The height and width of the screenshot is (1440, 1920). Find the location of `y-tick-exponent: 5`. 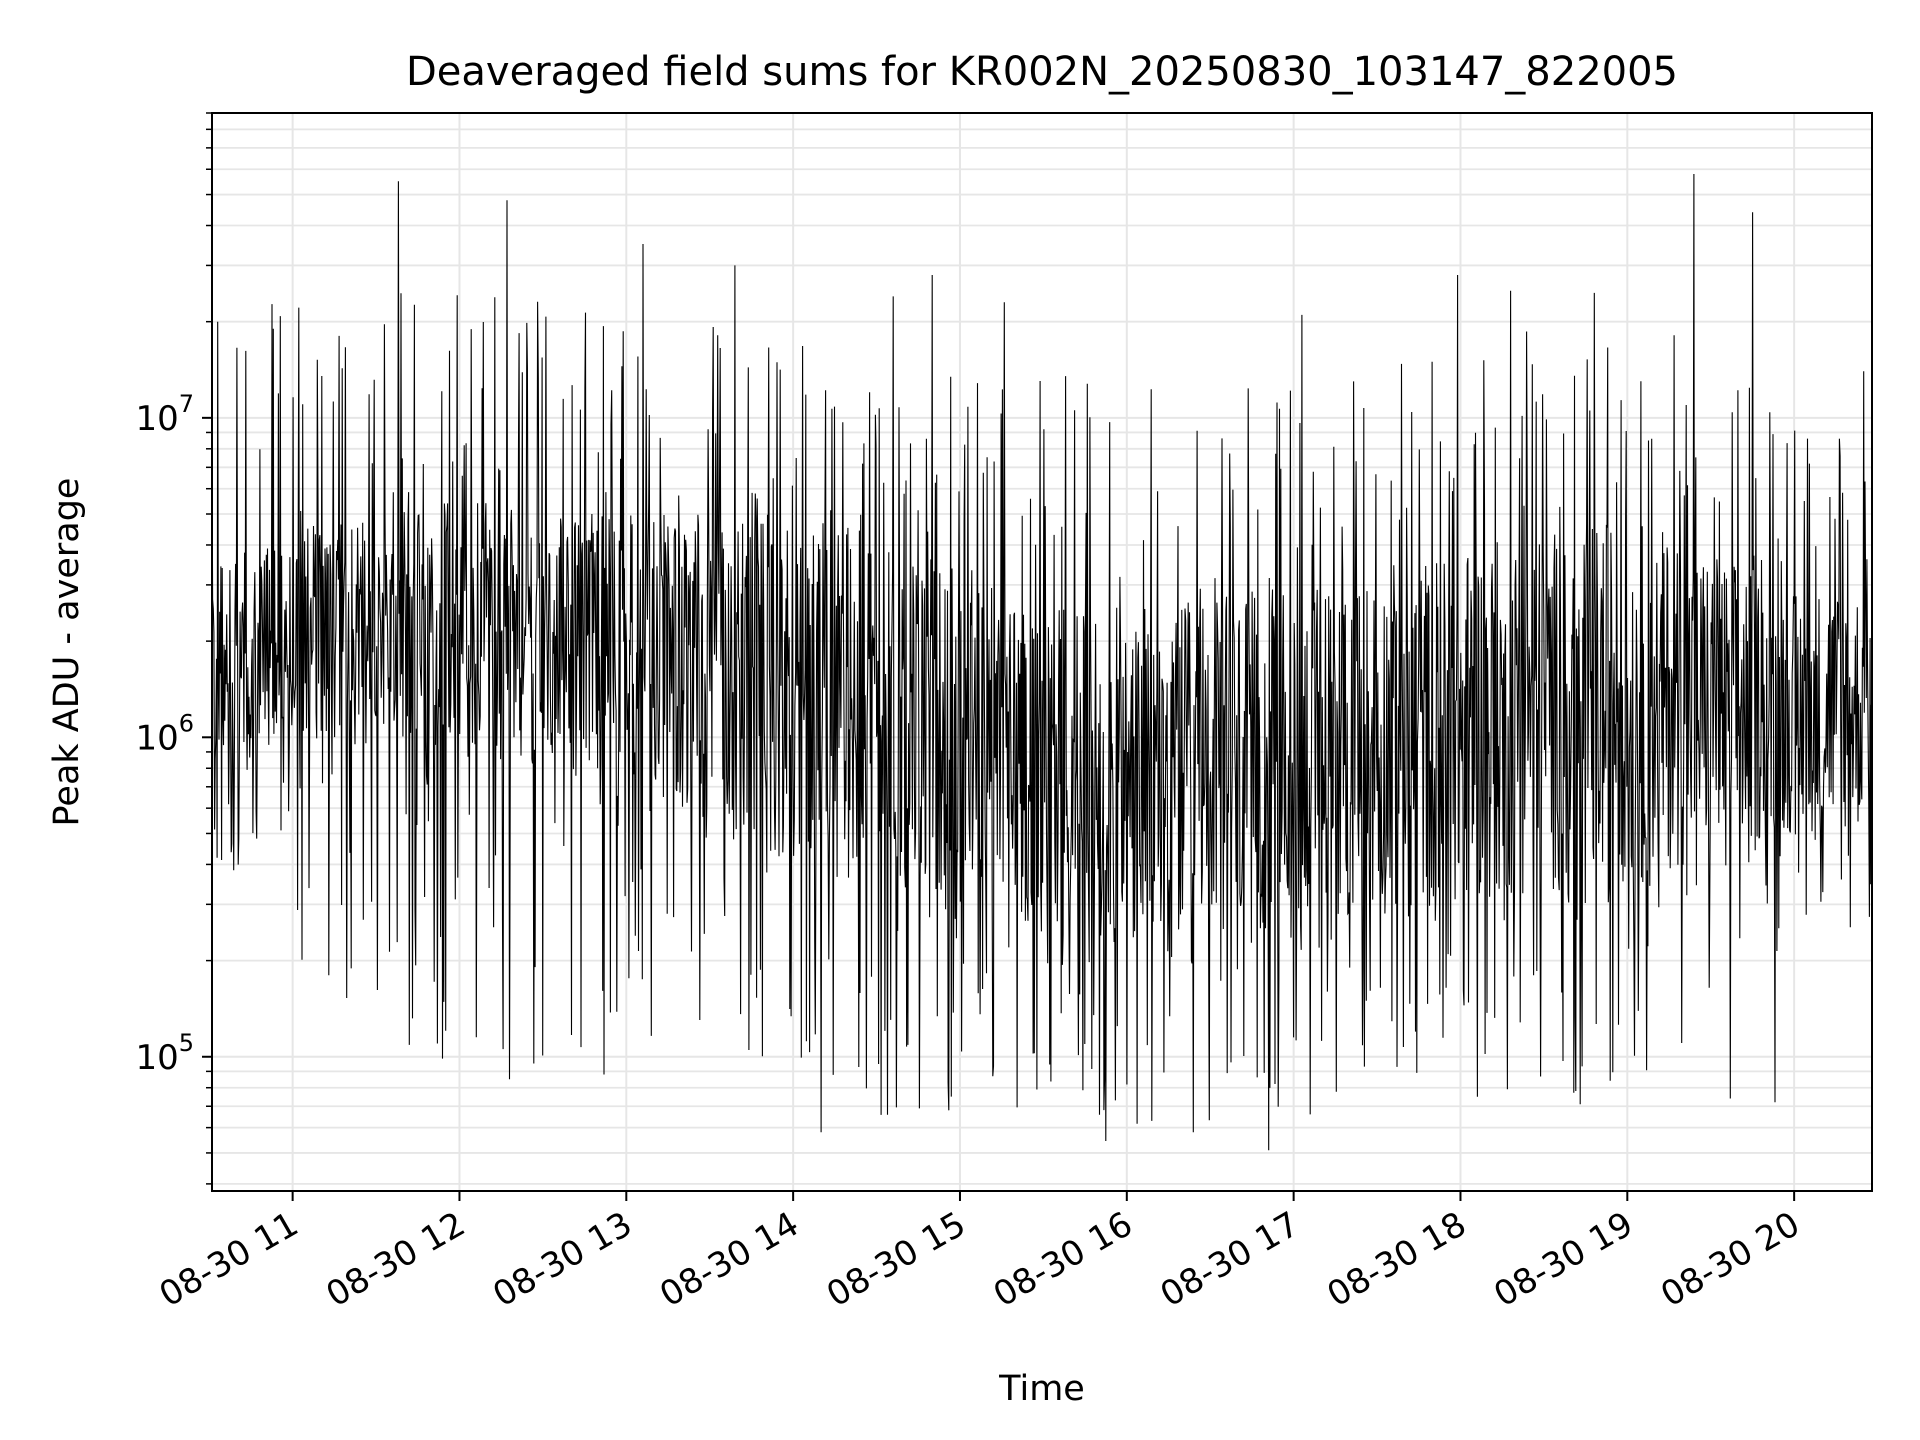

y-tick-exponent: 5 is located at coordinates (186, 1043).